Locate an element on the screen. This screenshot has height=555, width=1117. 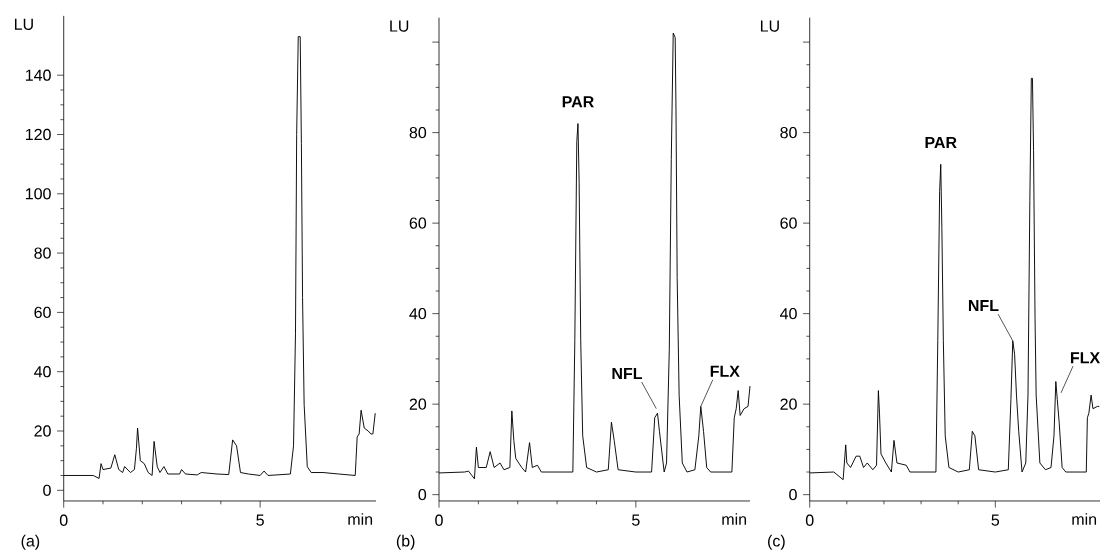
text: (a) is located at coordinates (30, 542).